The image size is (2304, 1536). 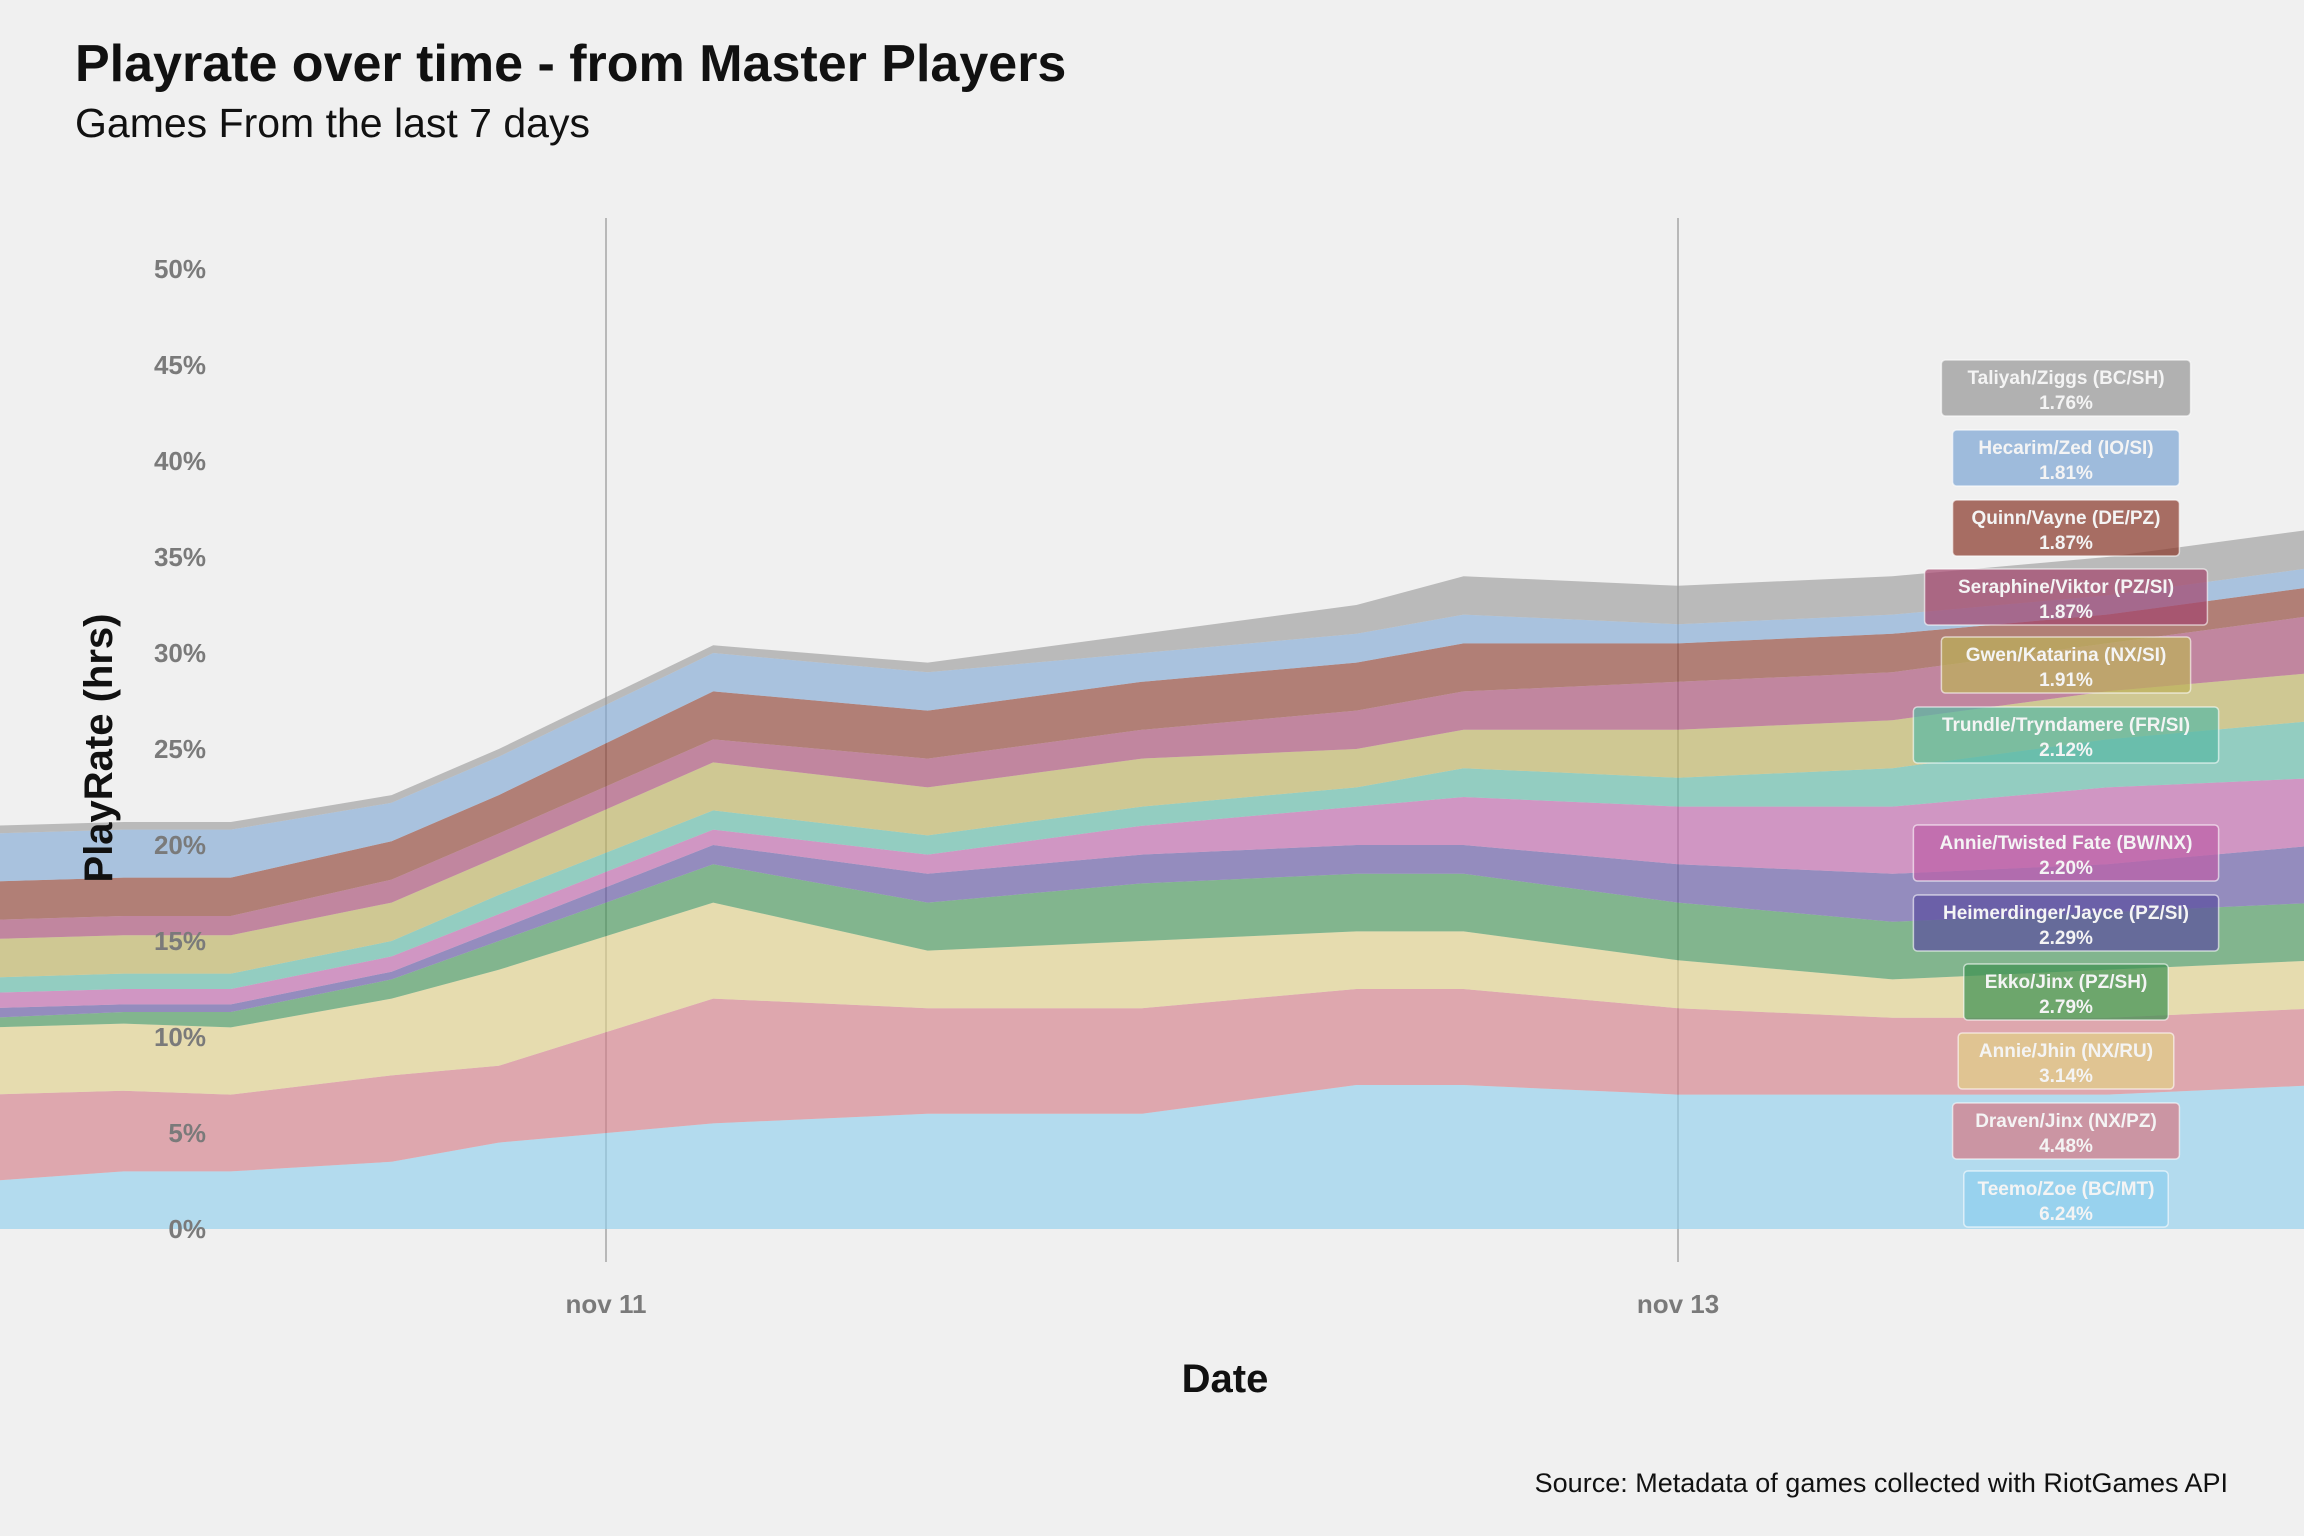 What do you see at coordinates (2065, 448) in the screenshot?
I see `series-label-name: Hecarim/Zed (IO/SI)` at bounding box center [2065, 448].